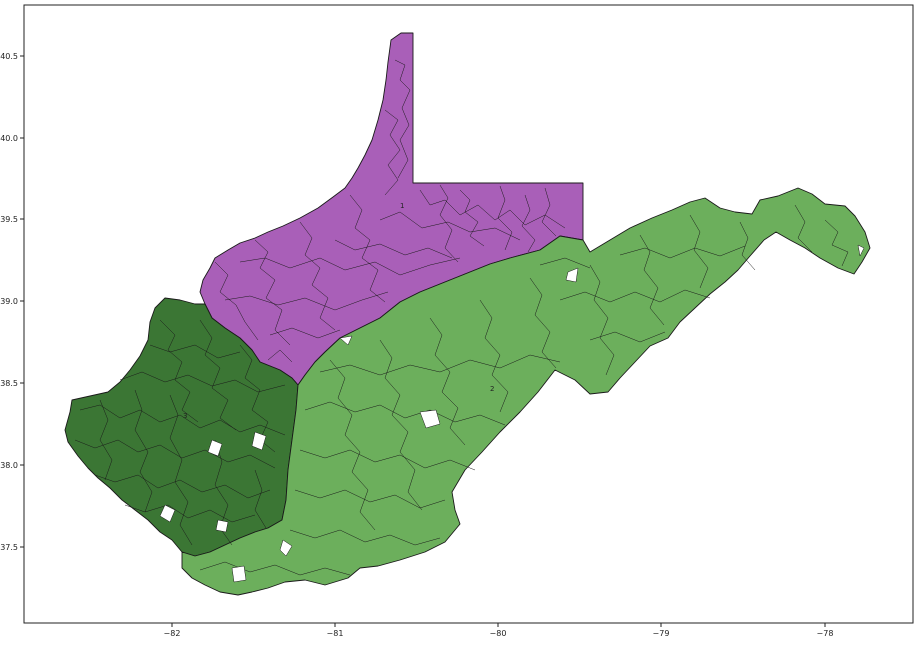  I want to click on x-tick-label: −82, so click(172, 633).